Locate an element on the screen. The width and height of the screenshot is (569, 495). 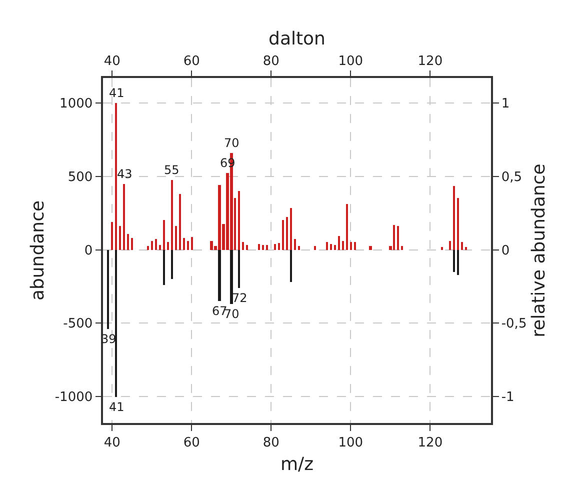
annotation: 43 is located at coordinates (124, 174).